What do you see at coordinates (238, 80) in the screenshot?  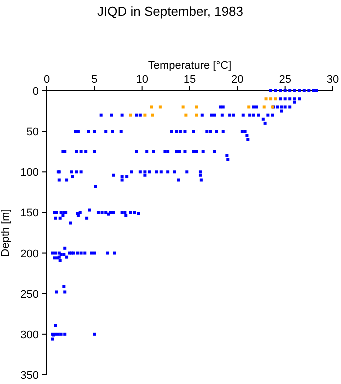 I see `x-tick-label: 20` at bounding box center [238, 80].